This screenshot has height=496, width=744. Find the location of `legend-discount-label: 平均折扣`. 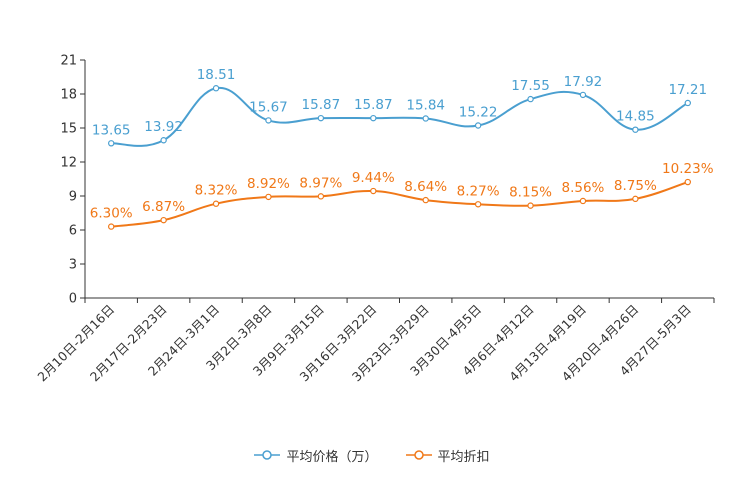

legend-discount-label: 平均折扣 is located at coordinates (463, 457).